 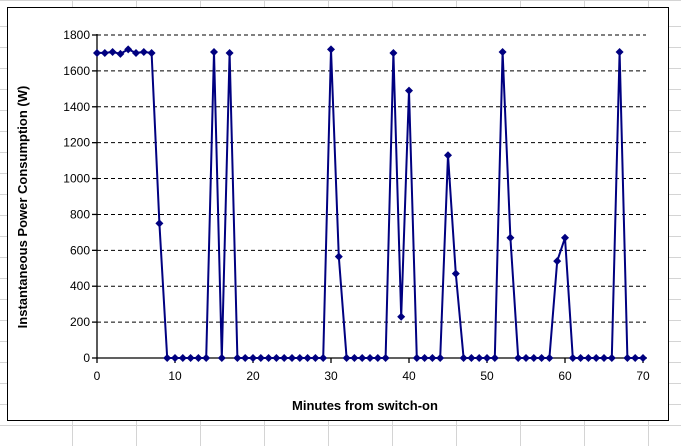 What do you see at coordinates (76, 71) in the screenshot?
I see `y-tick-label: 1600` at bounding box center [76, 71].